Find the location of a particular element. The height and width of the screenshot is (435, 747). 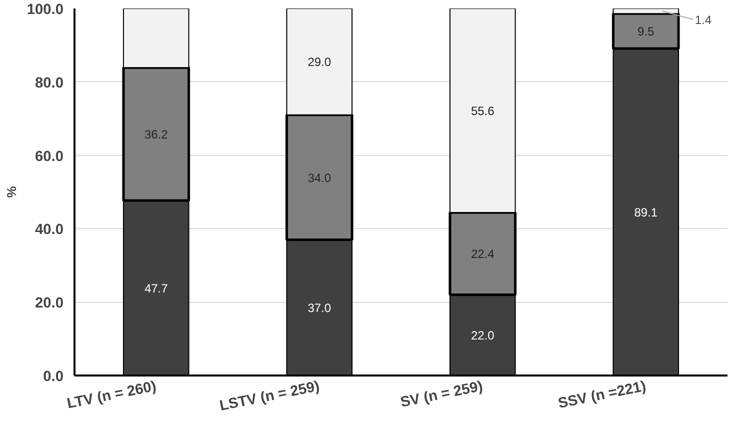

y-tick-label: 80.0 is located at coordinates (49, 83).